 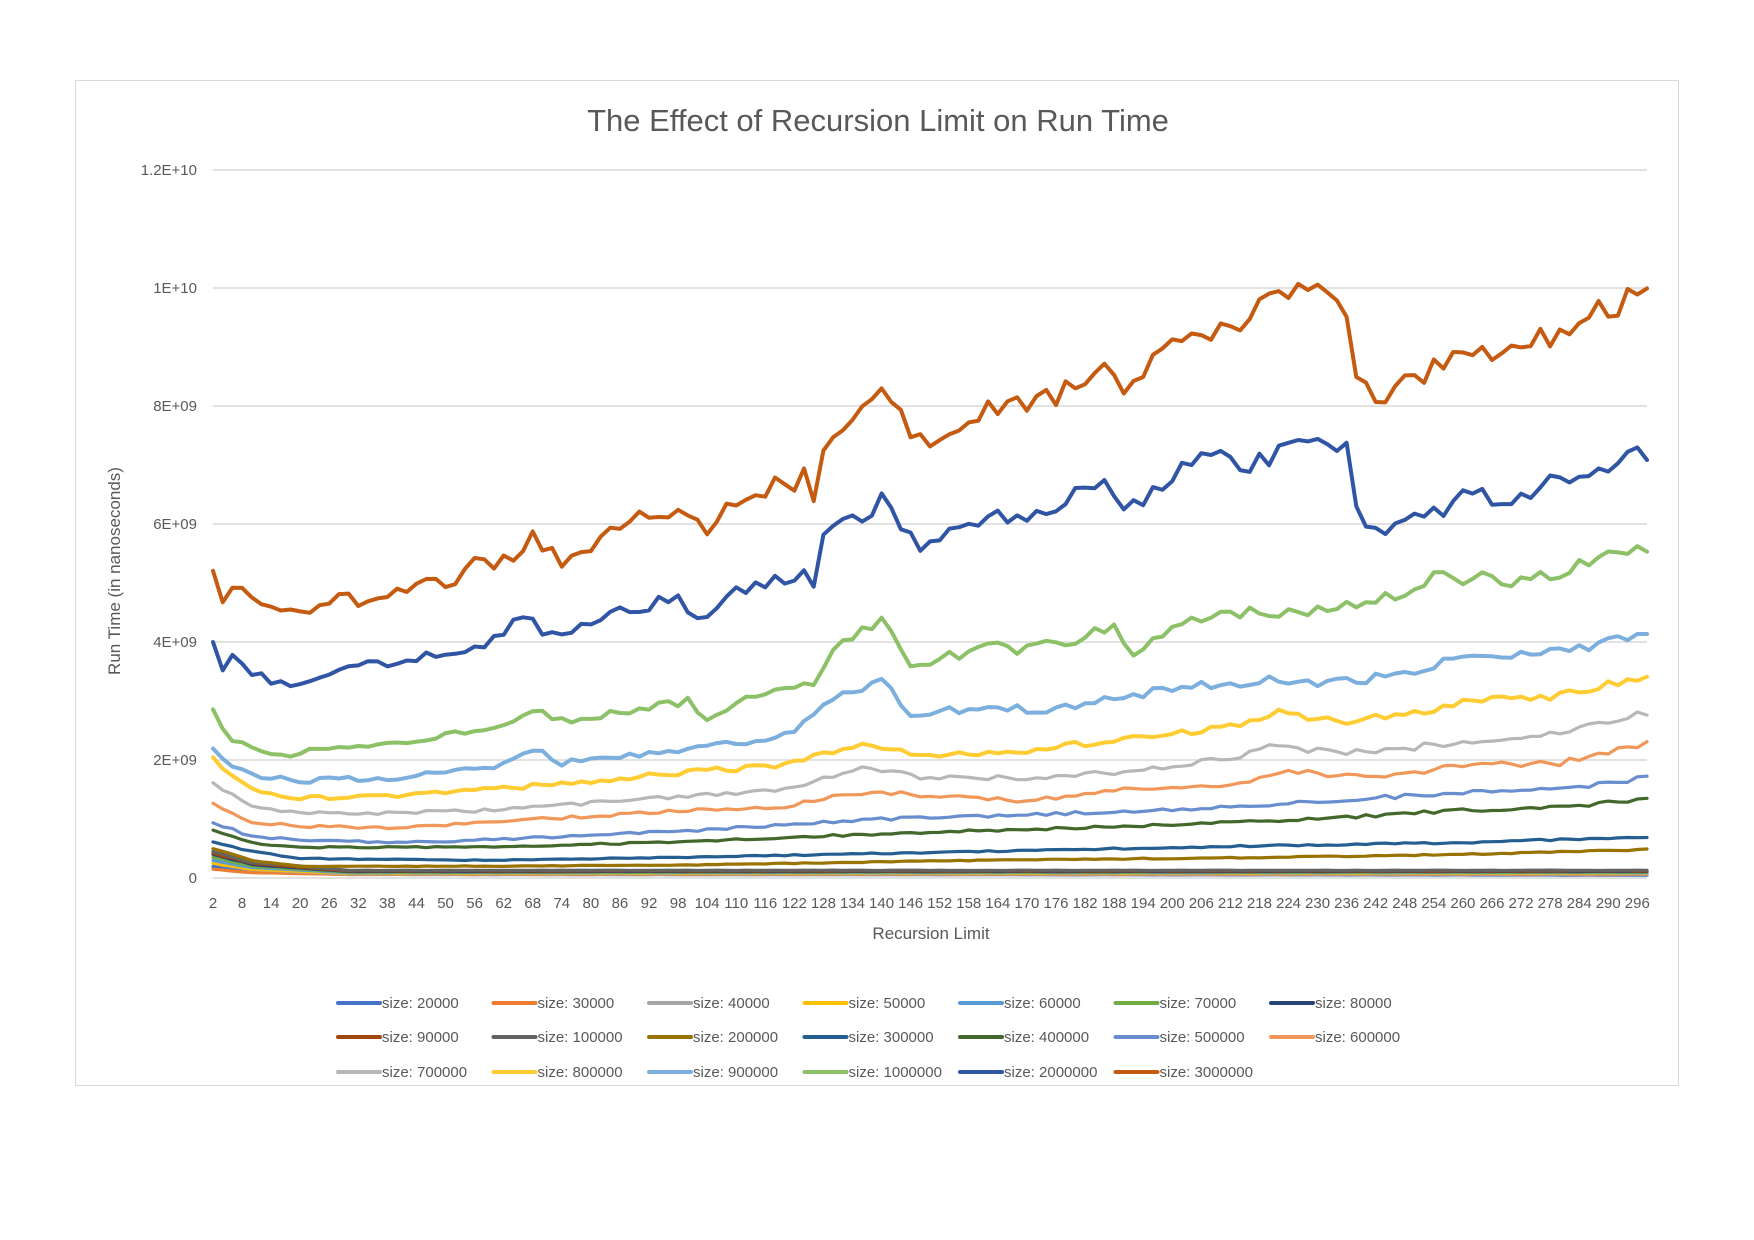 What do you see at coordinates (823, 903) in the screenshot?
I see `x-tick-label: 128` at bounding box center [823, 903].